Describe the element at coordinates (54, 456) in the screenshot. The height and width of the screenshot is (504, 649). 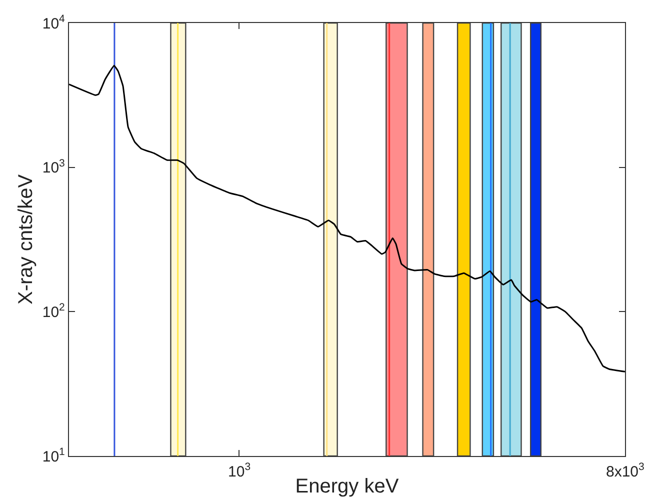
I see `y-tick-label: 10$^{1}$` at that location.